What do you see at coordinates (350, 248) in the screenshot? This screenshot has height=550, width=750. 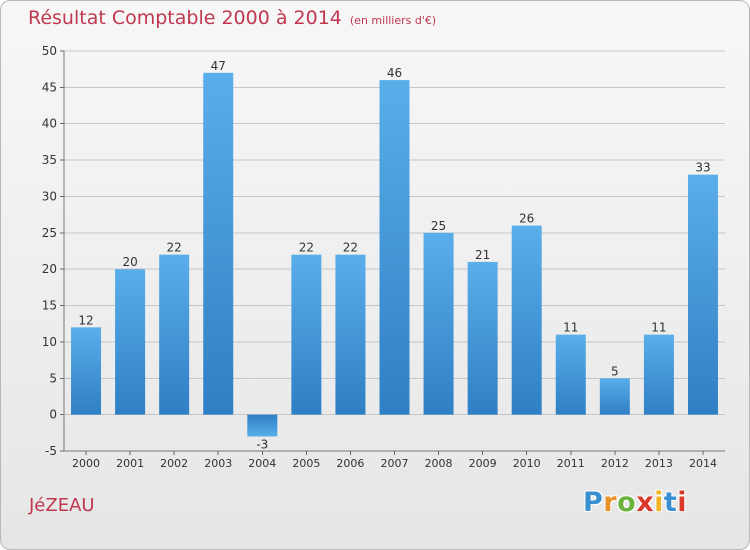 I see `value-label-2006: 22` at bounding box center [350, 248].